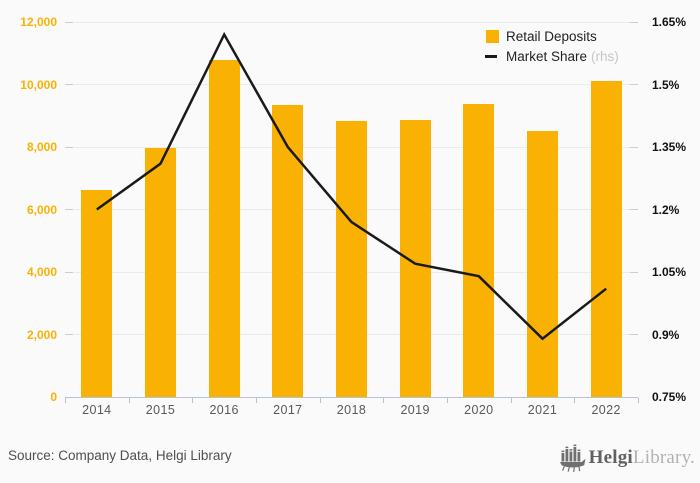  What do you see at coordinates (351, 410) in the screenshot?
I see `x-axis-label-2018: 2018` at bounding box center [351, 410].